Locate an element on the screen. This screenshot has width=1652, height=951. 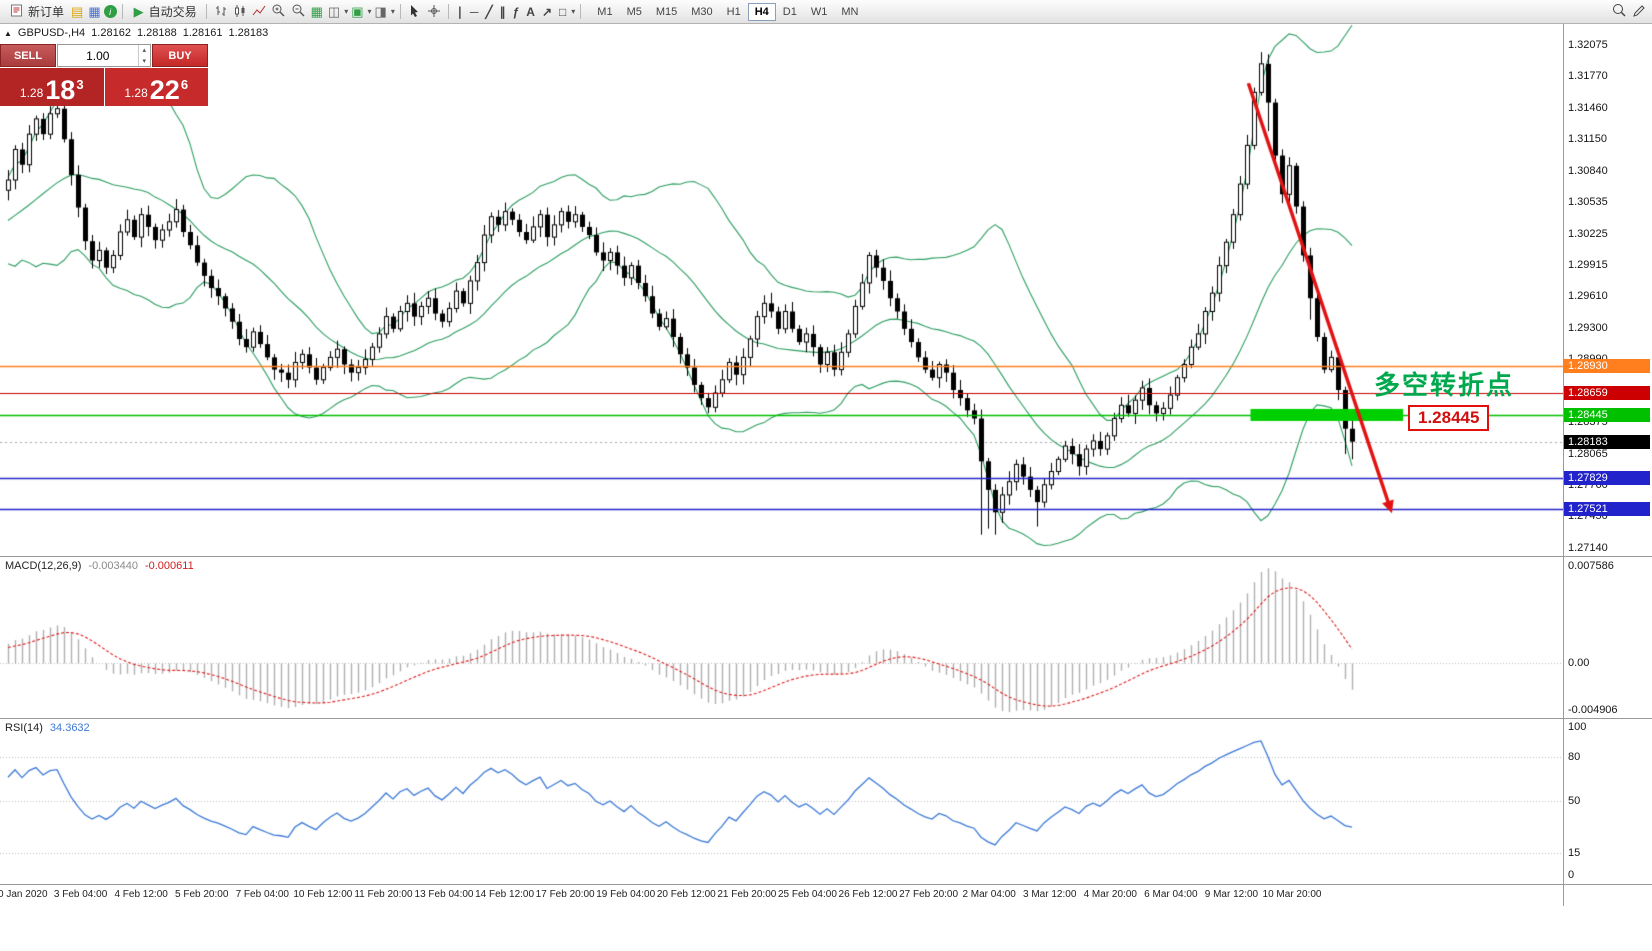
turning-point-annotation: 多空转折点 is located at coordinates (1444, 386).